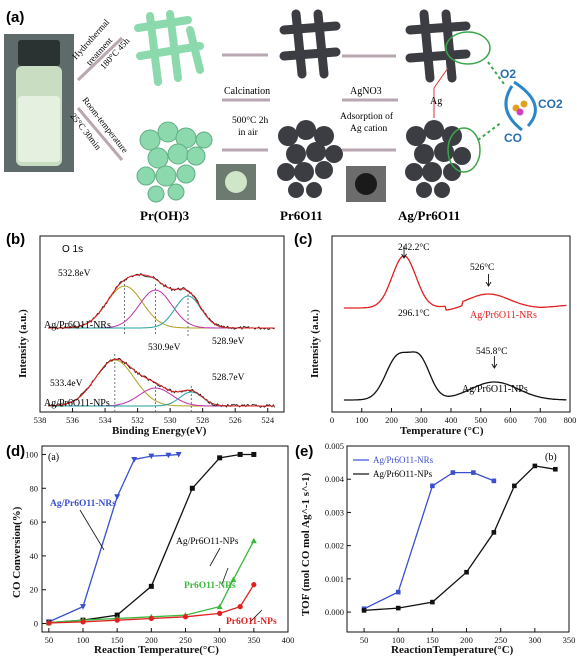 This screenshot has height=657, width=577. I want to click on ag-nanoparticles, so click(438, 159).